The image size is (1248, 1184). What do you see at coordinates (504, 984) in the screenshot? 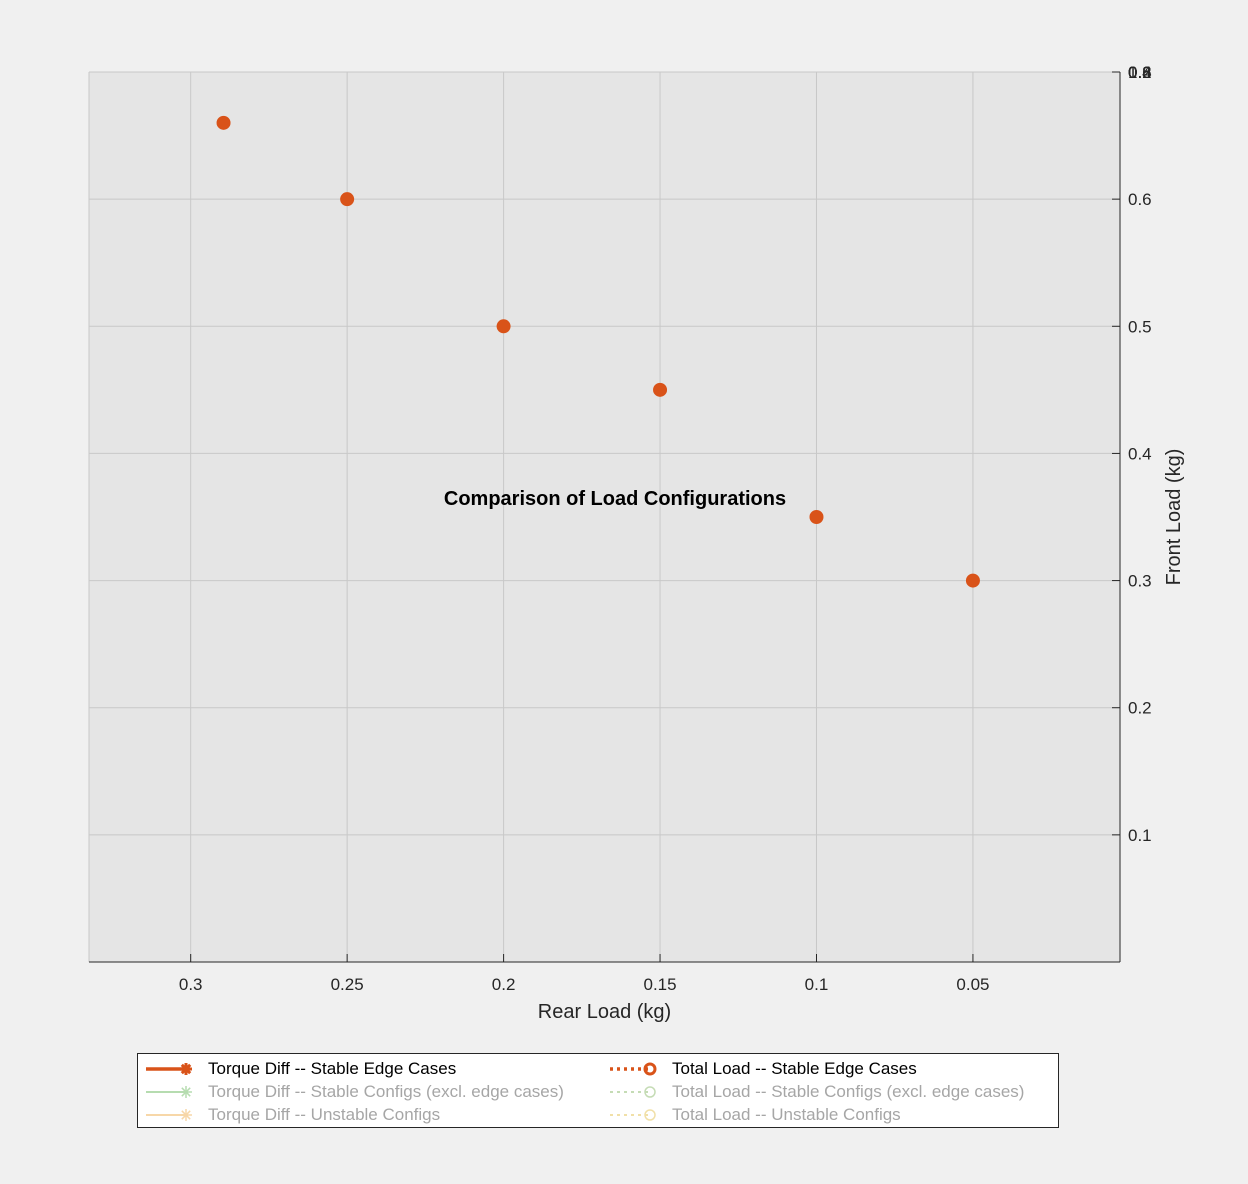
I see `x-tick-label: 0.2` at bounding box center [504, 984].